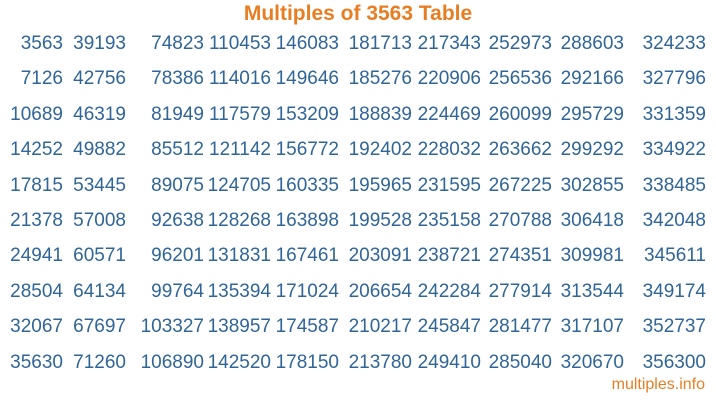 This screenshot has height=400, width=716. Describe the element at coordinates (36, 256) in the screenshot. I see `multiple-value: 24941` at that location.